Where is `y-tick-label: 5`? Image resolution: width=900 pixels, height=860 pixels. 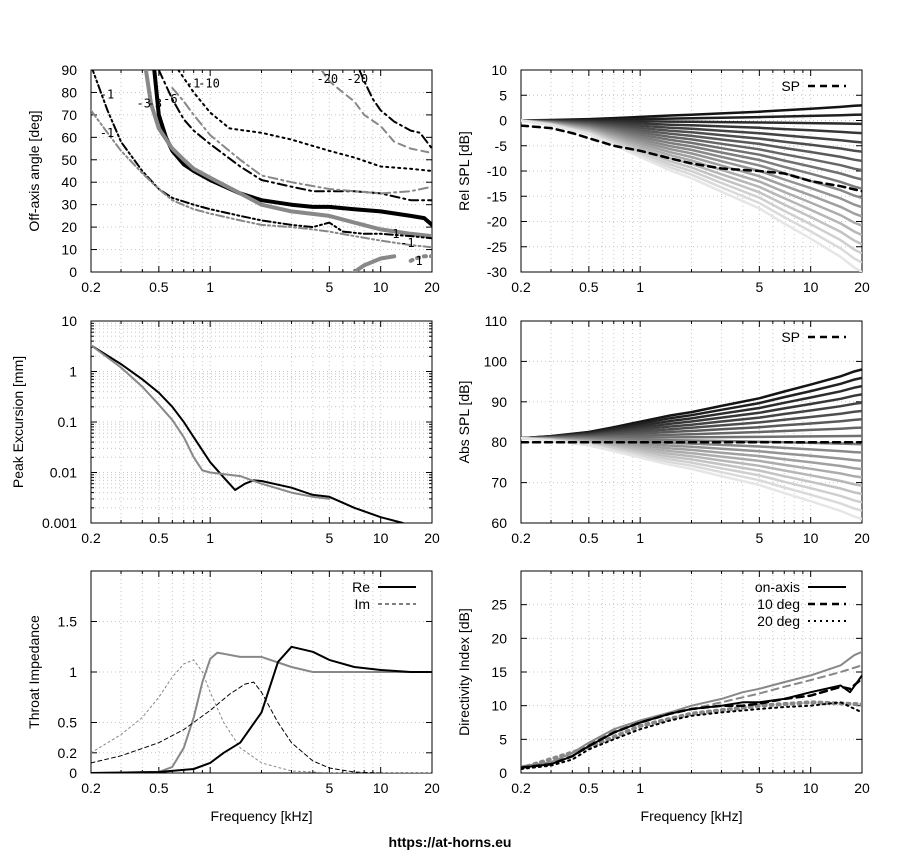
y-tick-label: 5 is located at coordinates (503, 739).